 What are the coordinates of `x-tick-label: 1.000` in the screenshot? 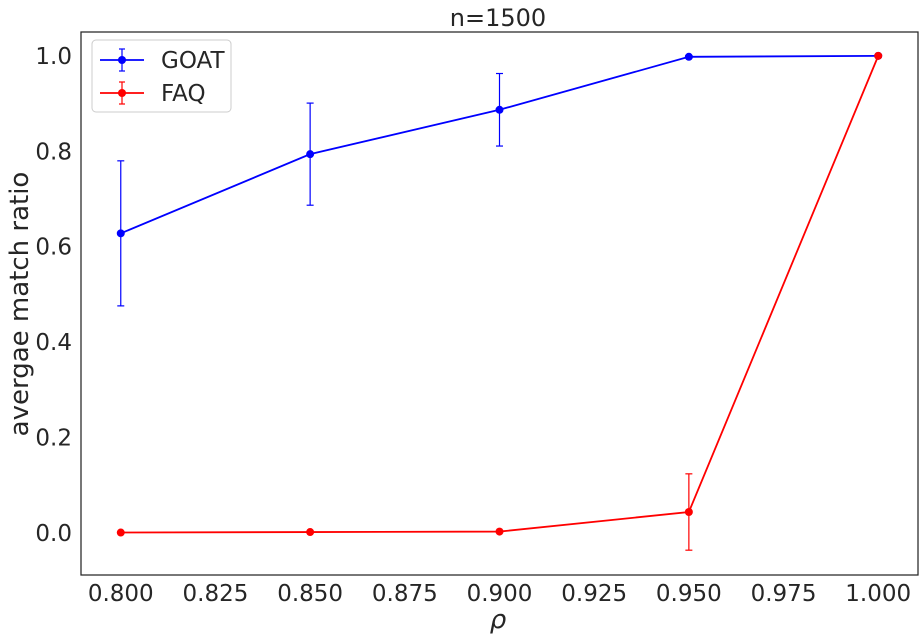 It's located at (878, 594).